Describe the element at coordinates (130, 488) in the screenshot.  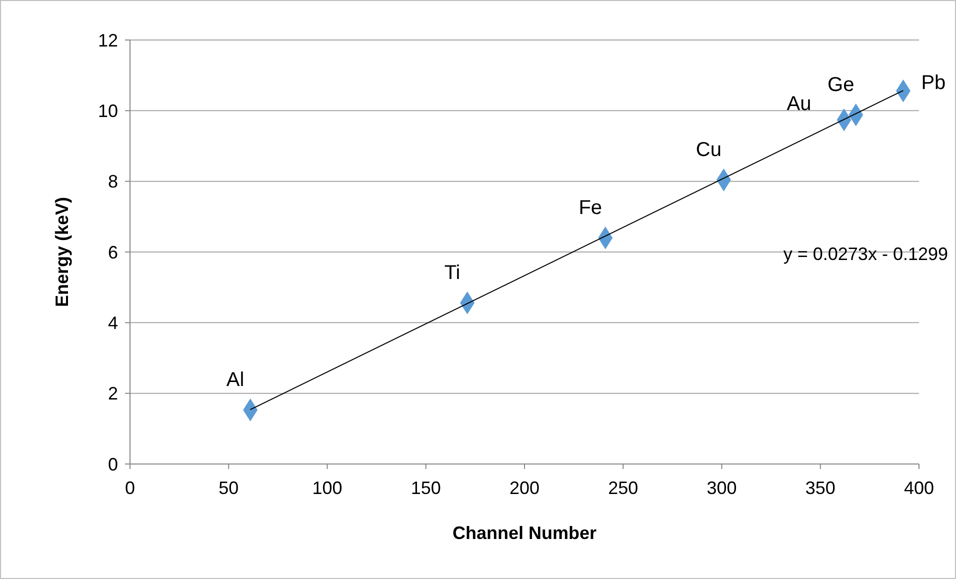
I see `x-tick-label: 0` at that location.